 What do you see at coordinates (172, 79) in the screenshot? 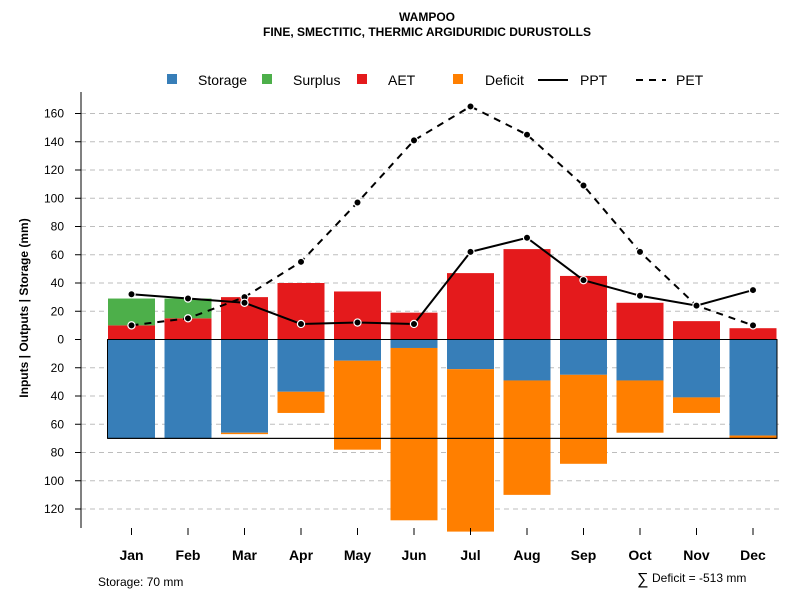
I see `legend-swatch-storage` at bounding box center [172, 79].